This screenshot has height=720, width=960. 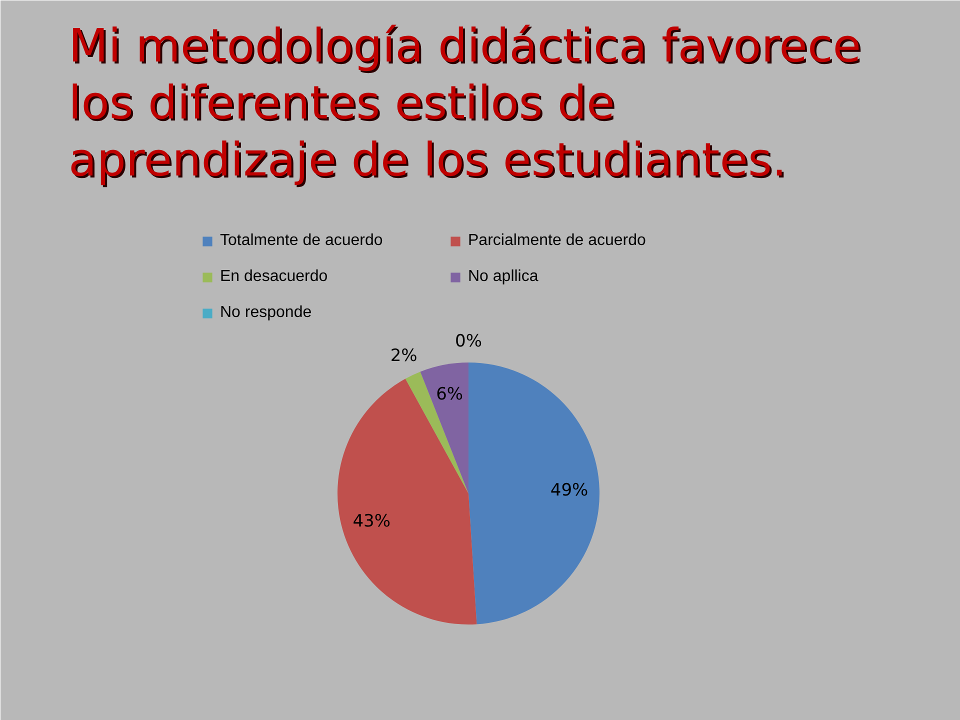 What do you see at coordinates (274, 277) in the screenshot?
I see `legend-label: En desacuerdo` at bounding box center [274, 277].